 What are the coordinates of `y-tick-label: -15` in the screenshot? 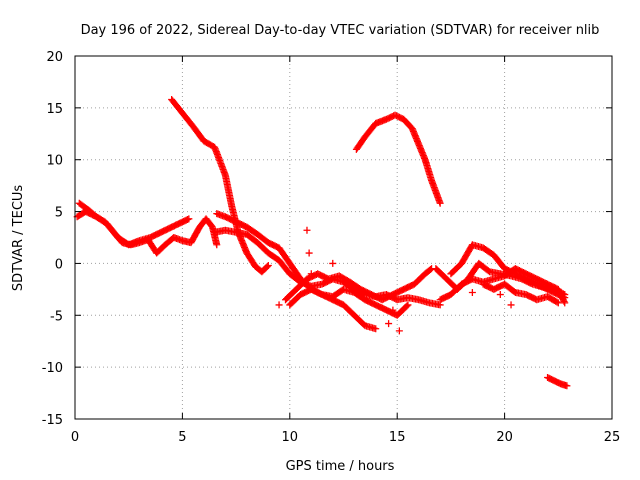 It's located at (52, 420).